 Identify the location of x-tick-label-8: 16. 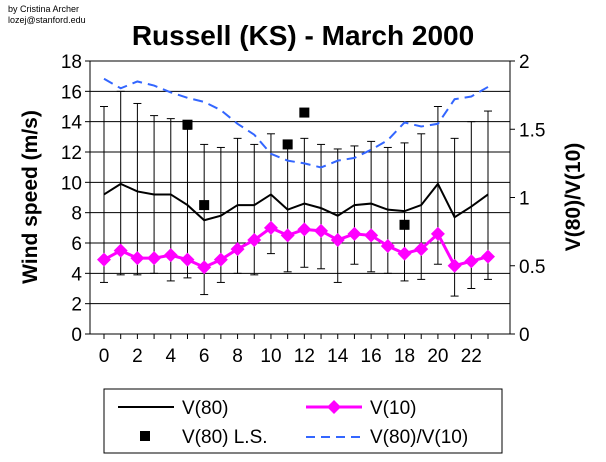
(371, 356).